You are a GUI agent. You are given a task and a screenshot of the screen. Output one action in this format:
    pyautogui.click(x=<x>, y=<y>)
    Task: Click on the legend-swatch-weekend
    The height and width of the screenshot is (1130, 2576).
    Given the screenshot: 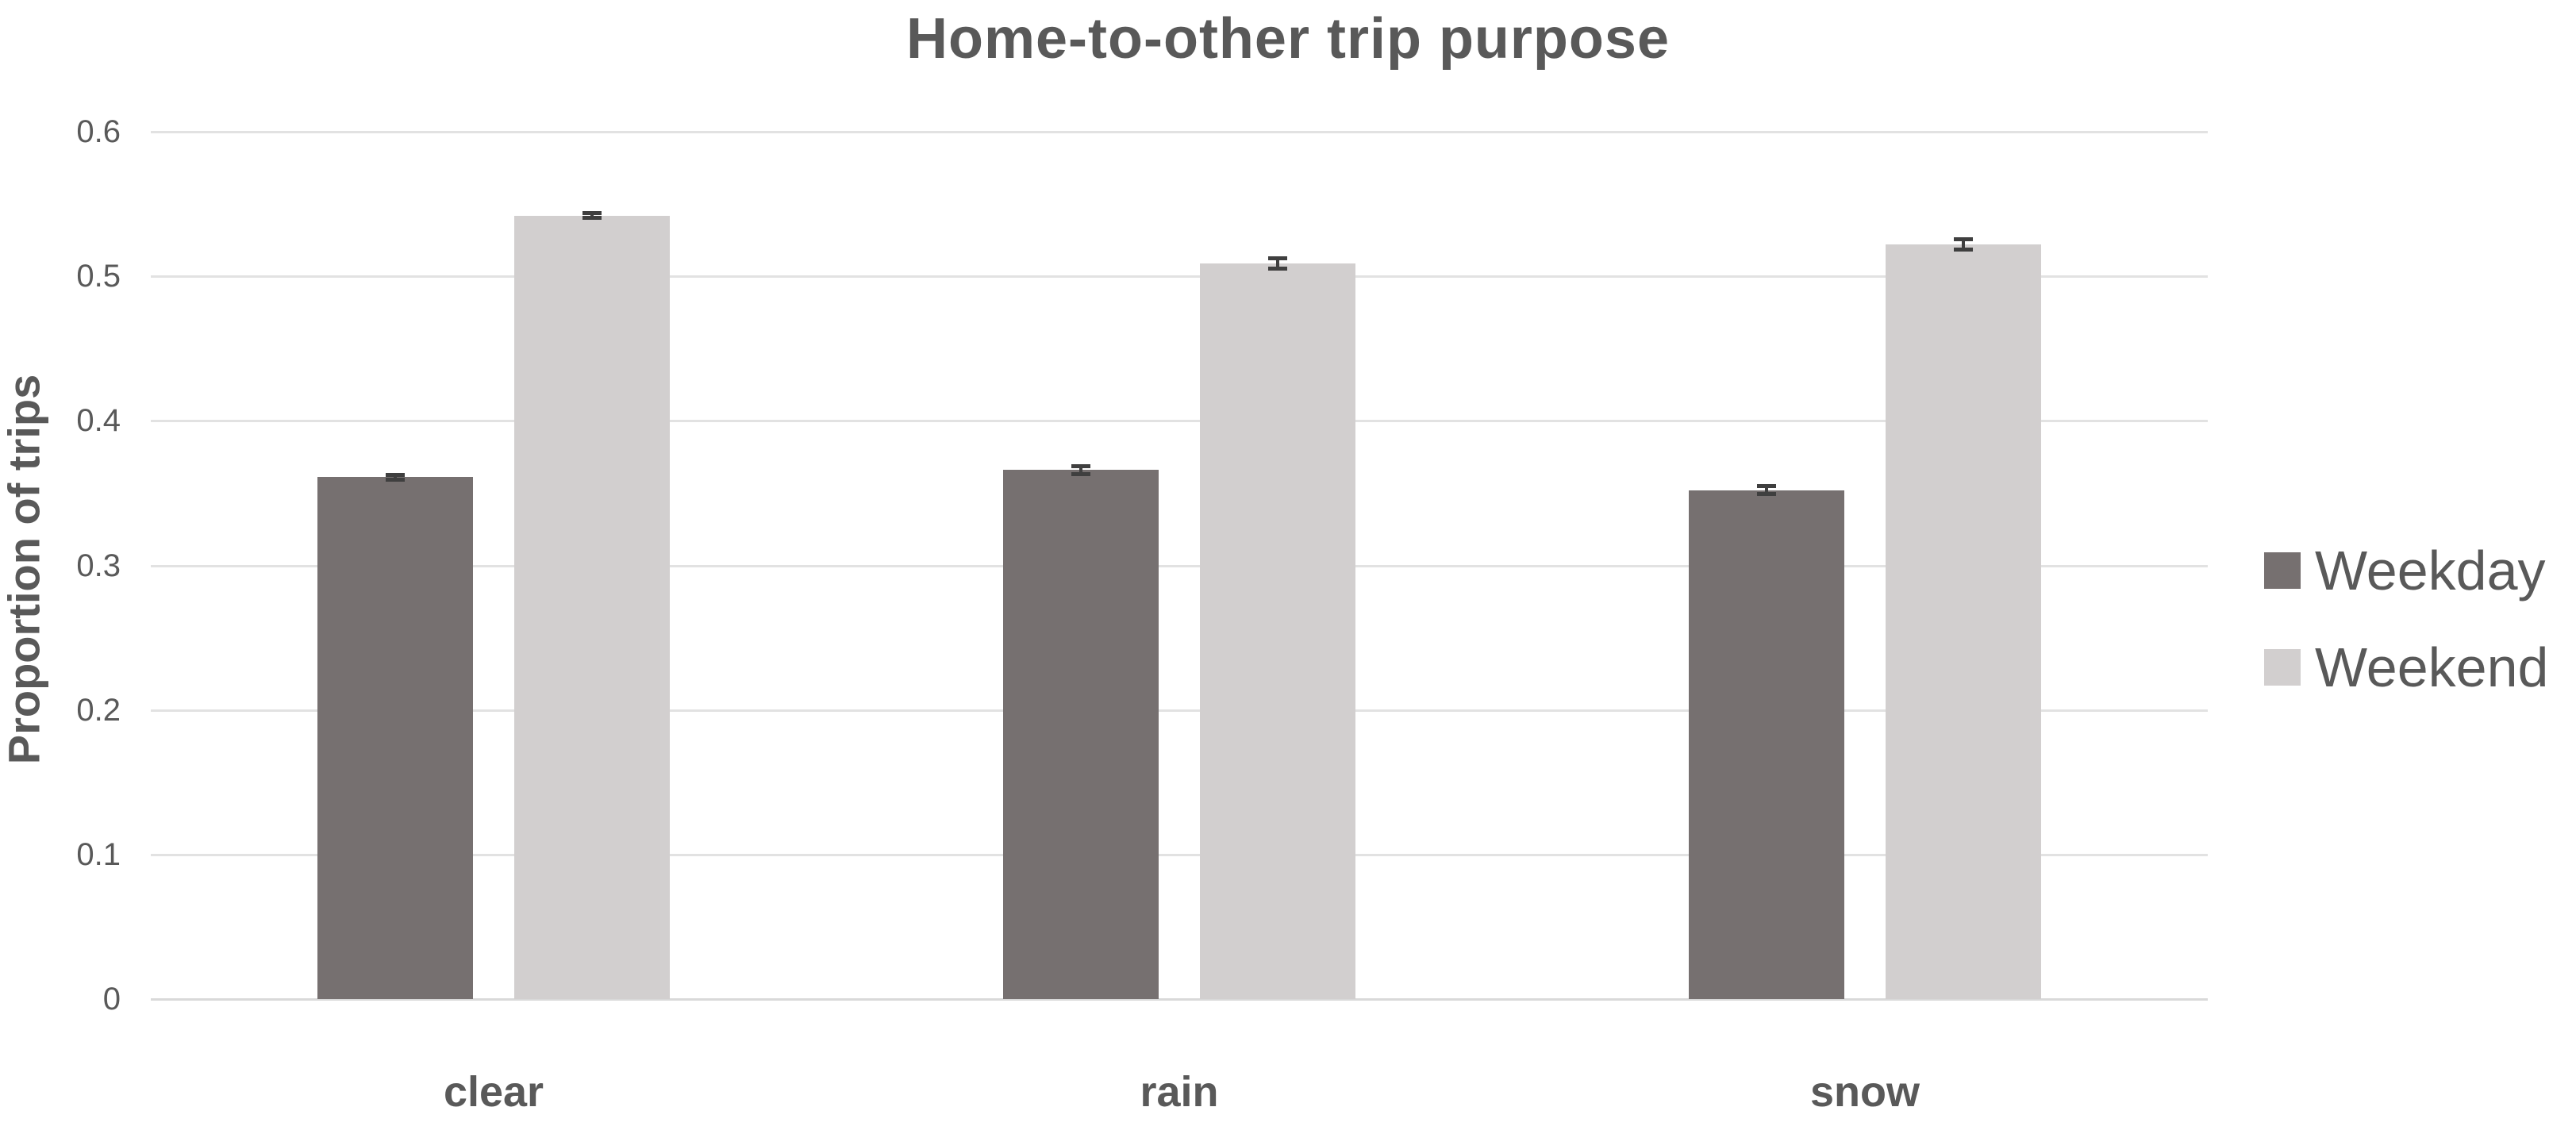 What is the action you would take?
    pyautogui.click(x=2282, y=667)
    